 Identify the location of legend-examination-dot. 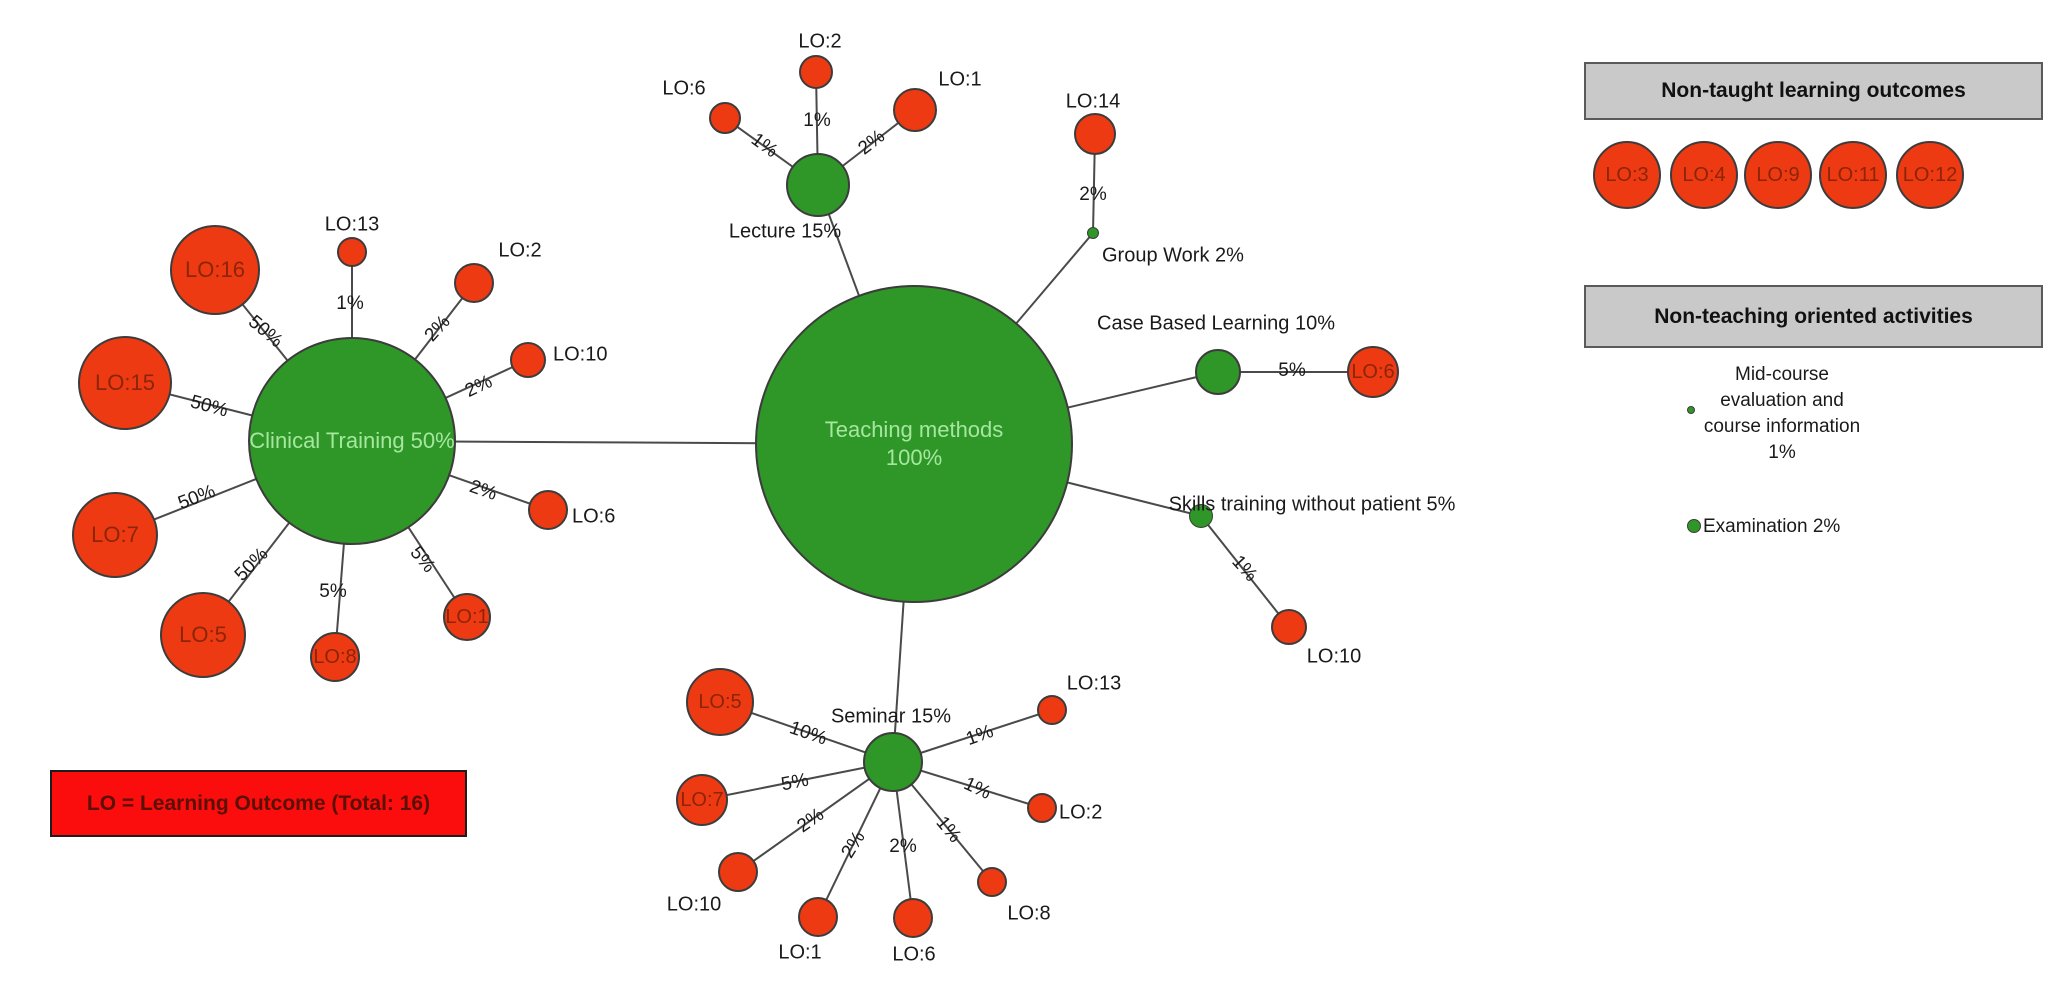
(1694, 526).